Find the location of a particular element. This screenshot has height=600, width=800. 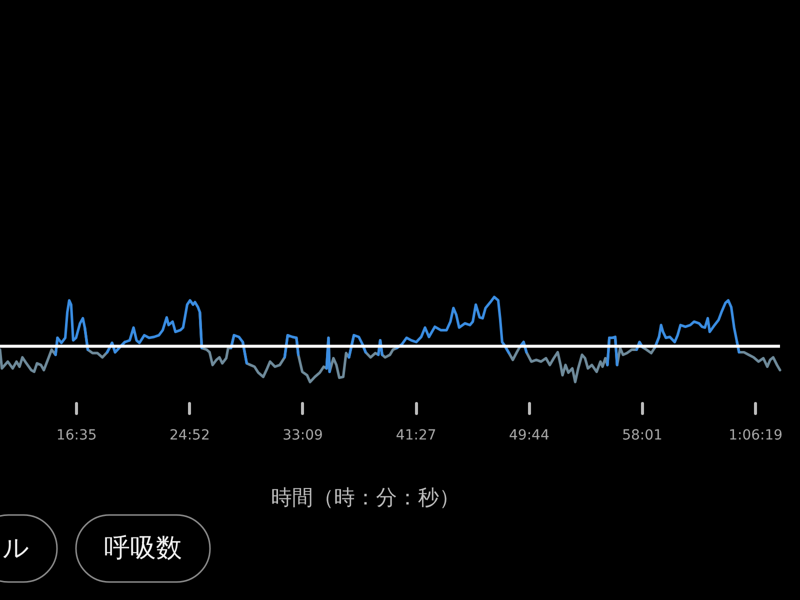

x-tick-label: 58:01 is located at coordinates (642, 436).